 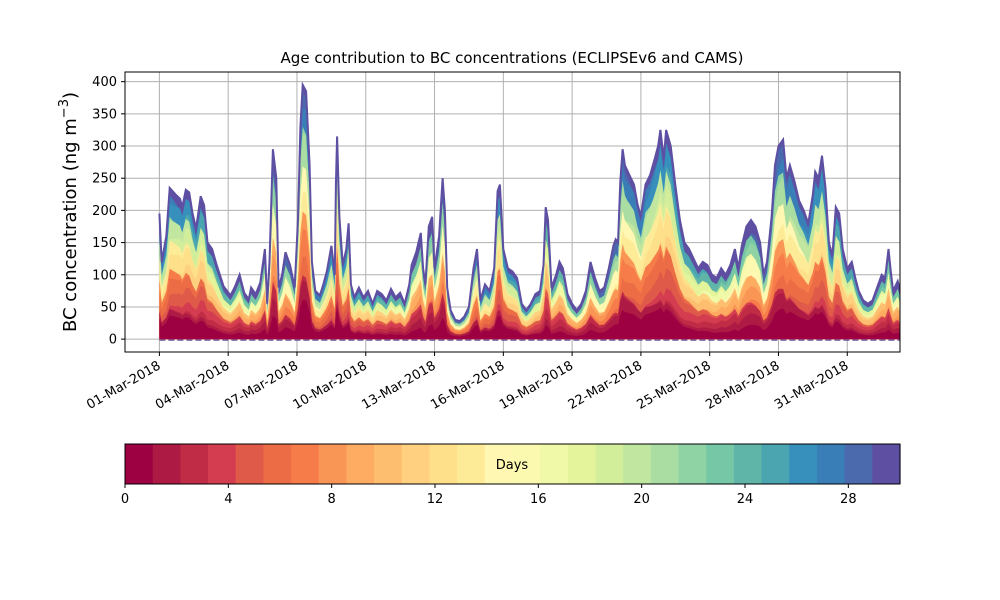 I want to click on colorbar-label: Days, so click(x=512, y=465).